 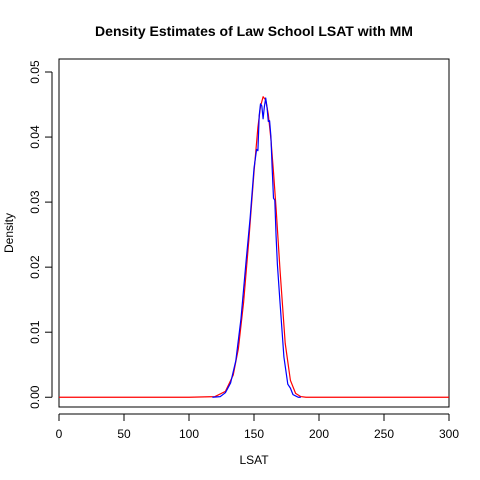 What do you see at coordinates (35, 397) in the screenshot?
I see `y-tick-label: 0.00` at bounding box center [35, 397].